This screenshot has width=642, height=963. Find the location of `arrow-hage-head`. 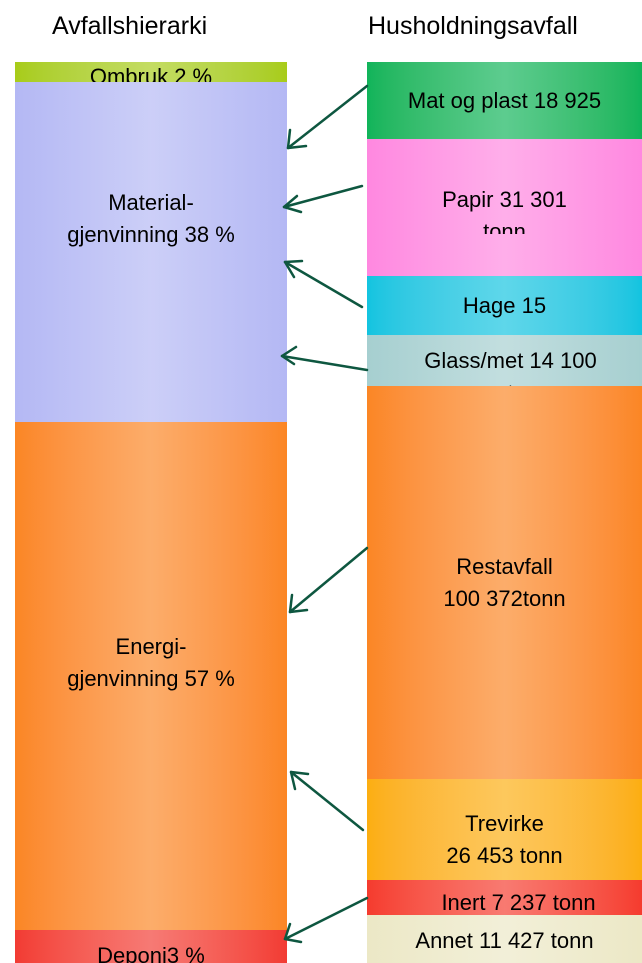

arrow-hage-head is located at coordinates (293, 269).